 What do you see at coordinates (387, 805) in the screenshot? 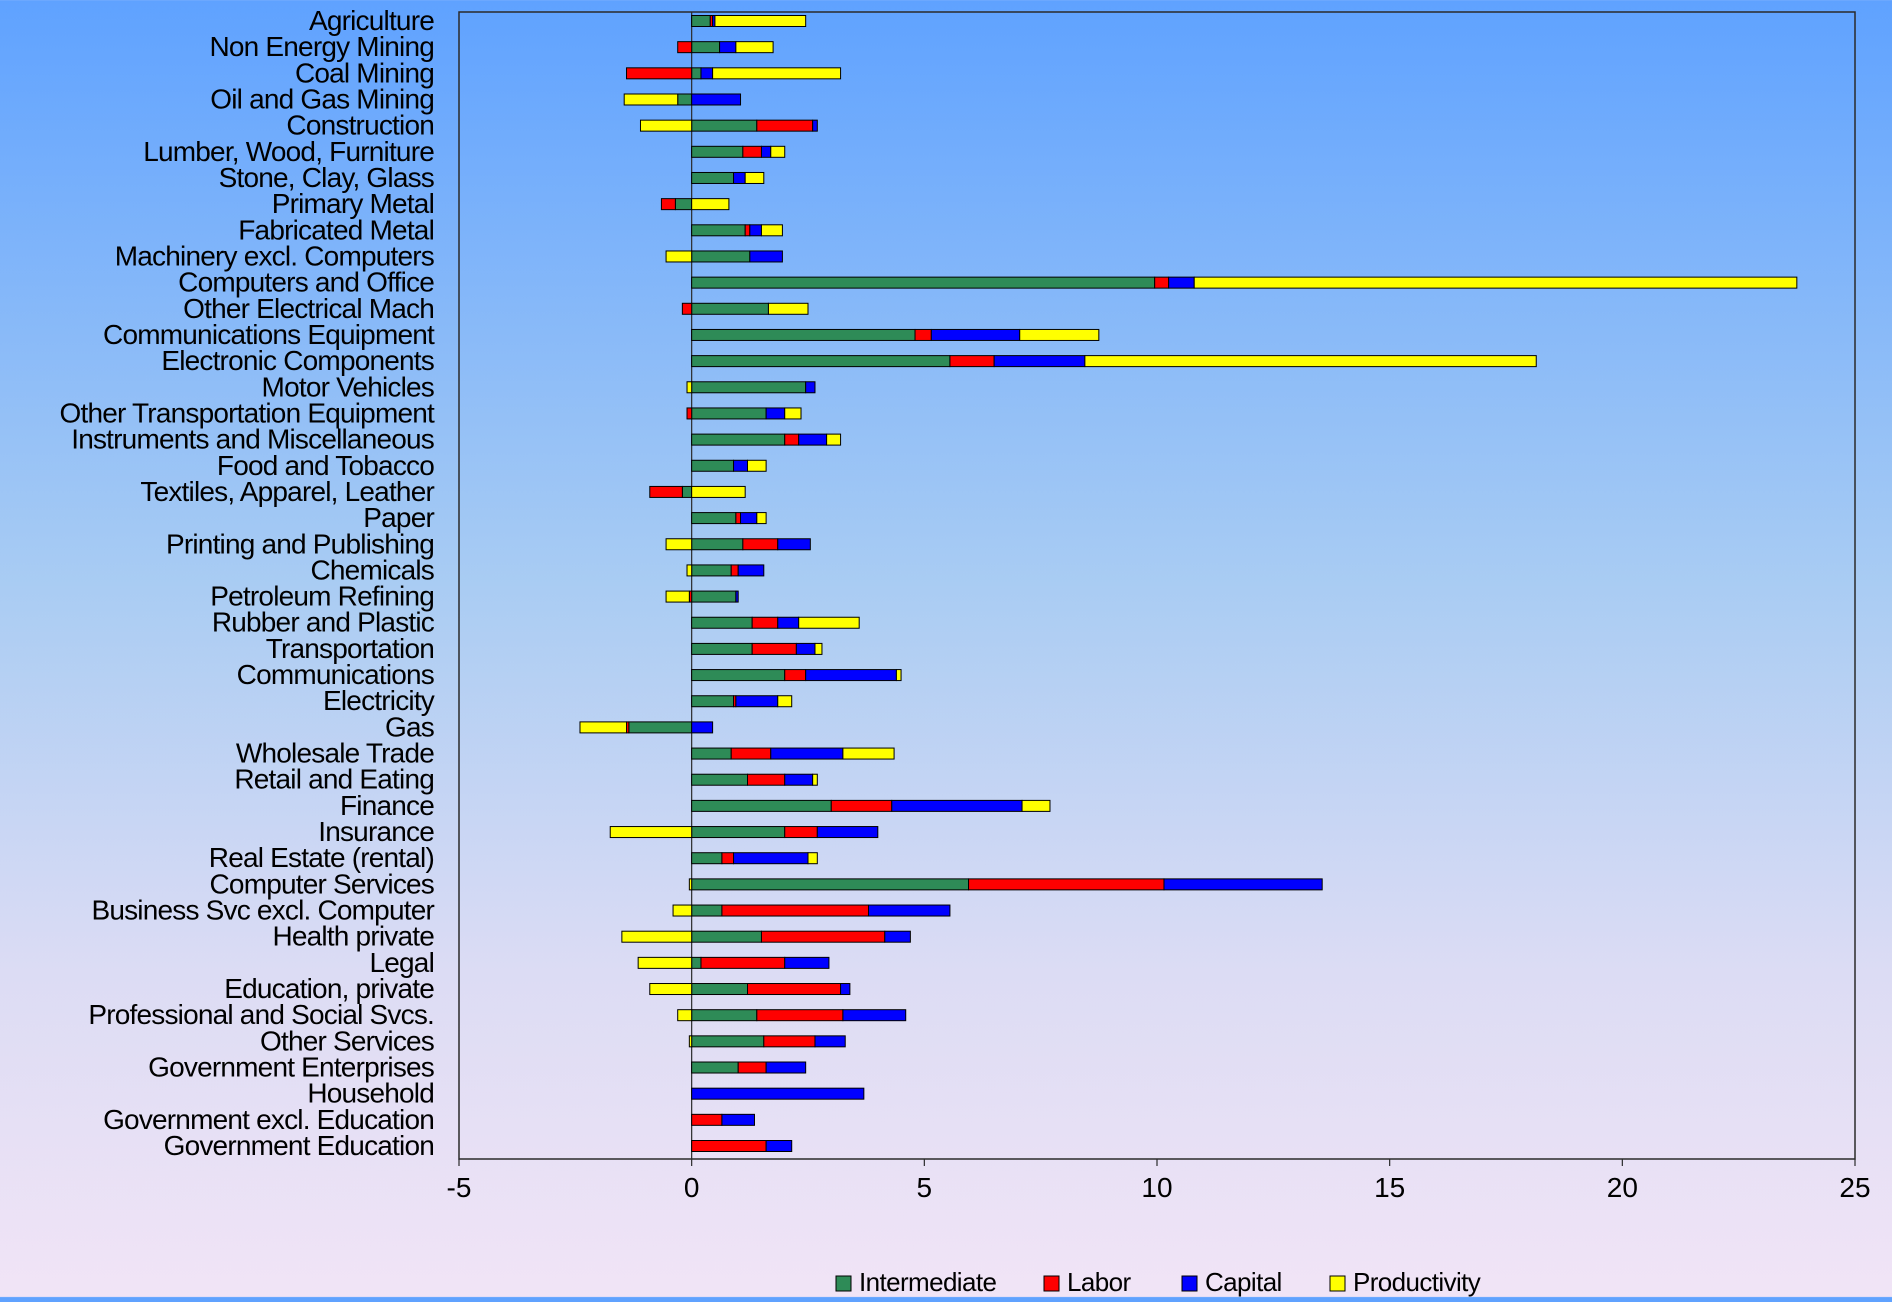
I see `category-label: Finance` at bounding box center [387, 805].